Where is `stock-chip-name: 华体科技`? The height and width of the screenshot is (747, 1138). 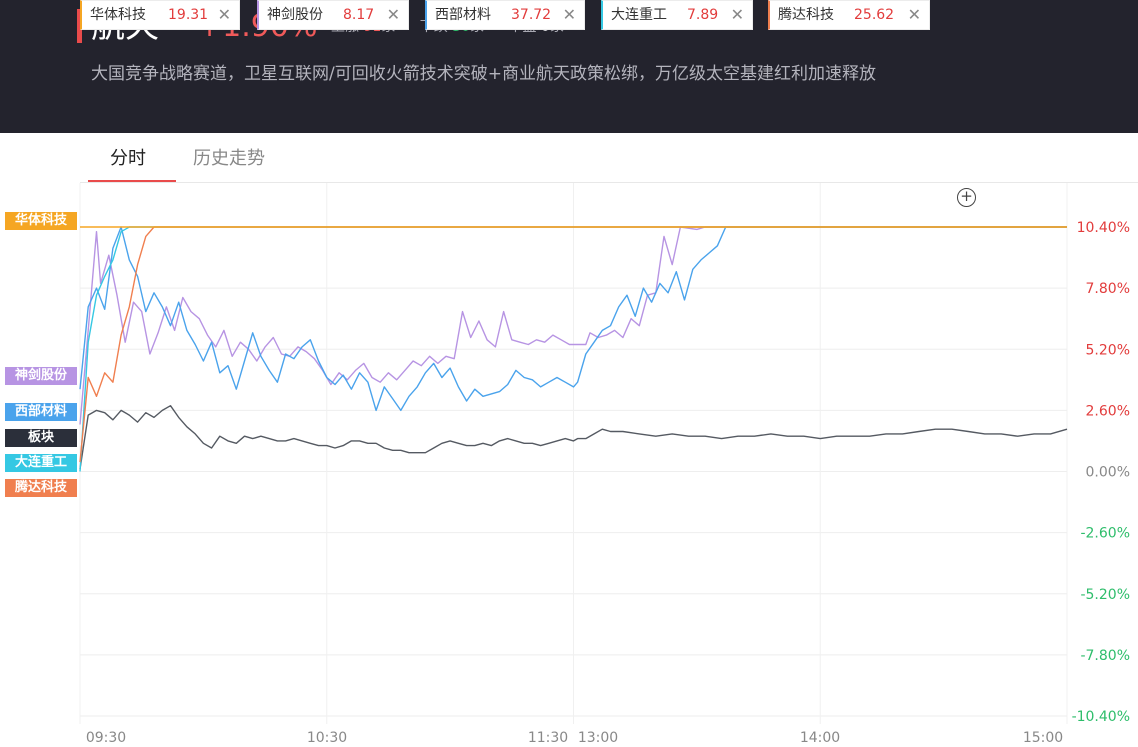
stock-chip-name: 华体科技 is located at coordinates (118, 15).